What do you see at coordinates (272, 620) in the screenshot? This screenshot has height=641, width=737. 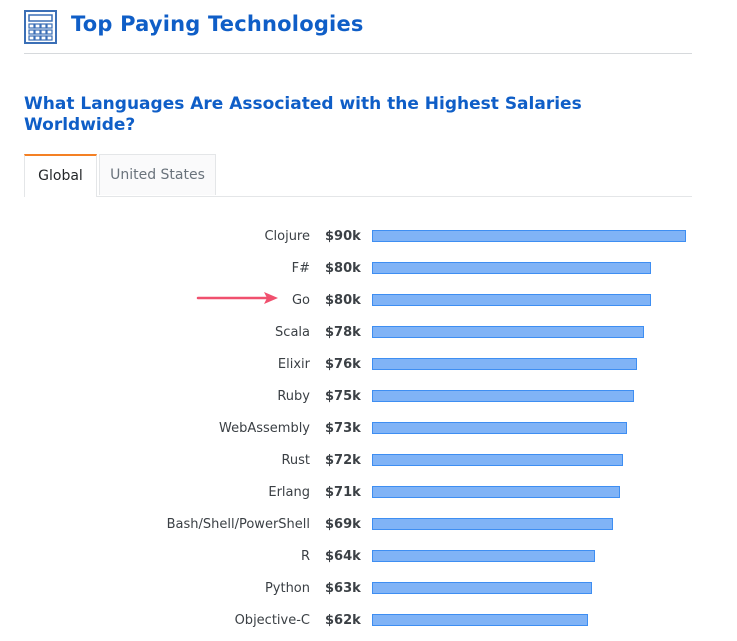 I see `category-label: Objective-C` at bounding box center [272, 620].